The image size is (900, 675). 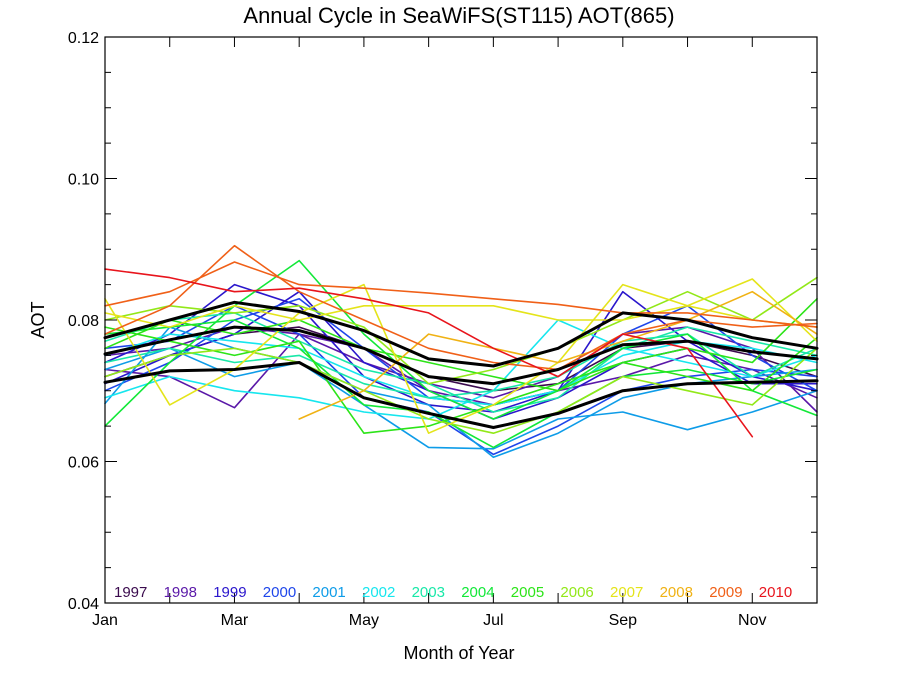 I want to click on legend-entry: 2010, so click(x=775, y=592).